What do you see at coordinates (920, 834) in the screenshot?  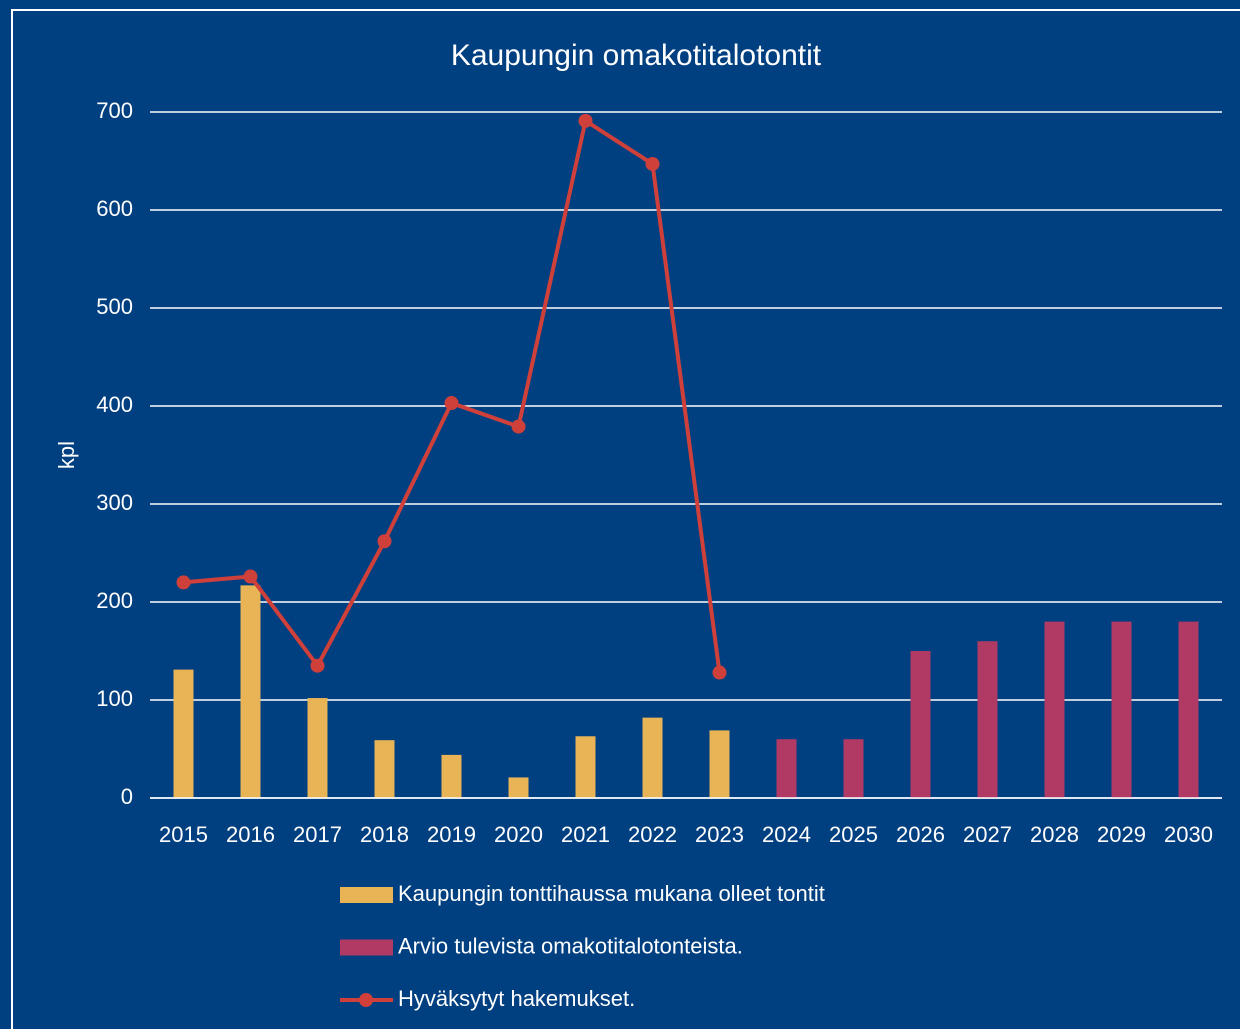 I see `x-tick-label: 2026` at bounding box center [920, 834].